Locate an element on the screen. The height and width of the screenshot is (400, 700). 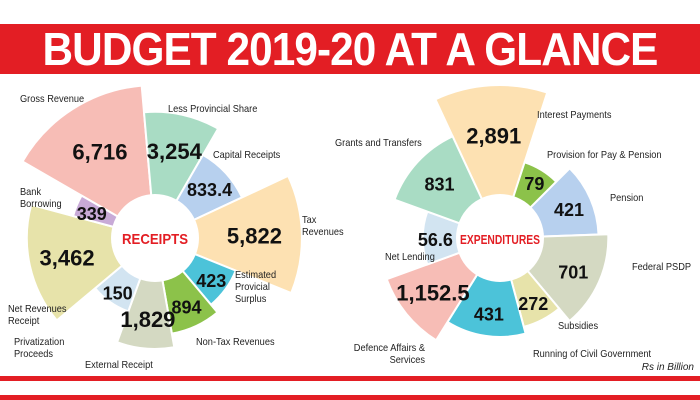
footer-rule is located at coordinates (350, 378).